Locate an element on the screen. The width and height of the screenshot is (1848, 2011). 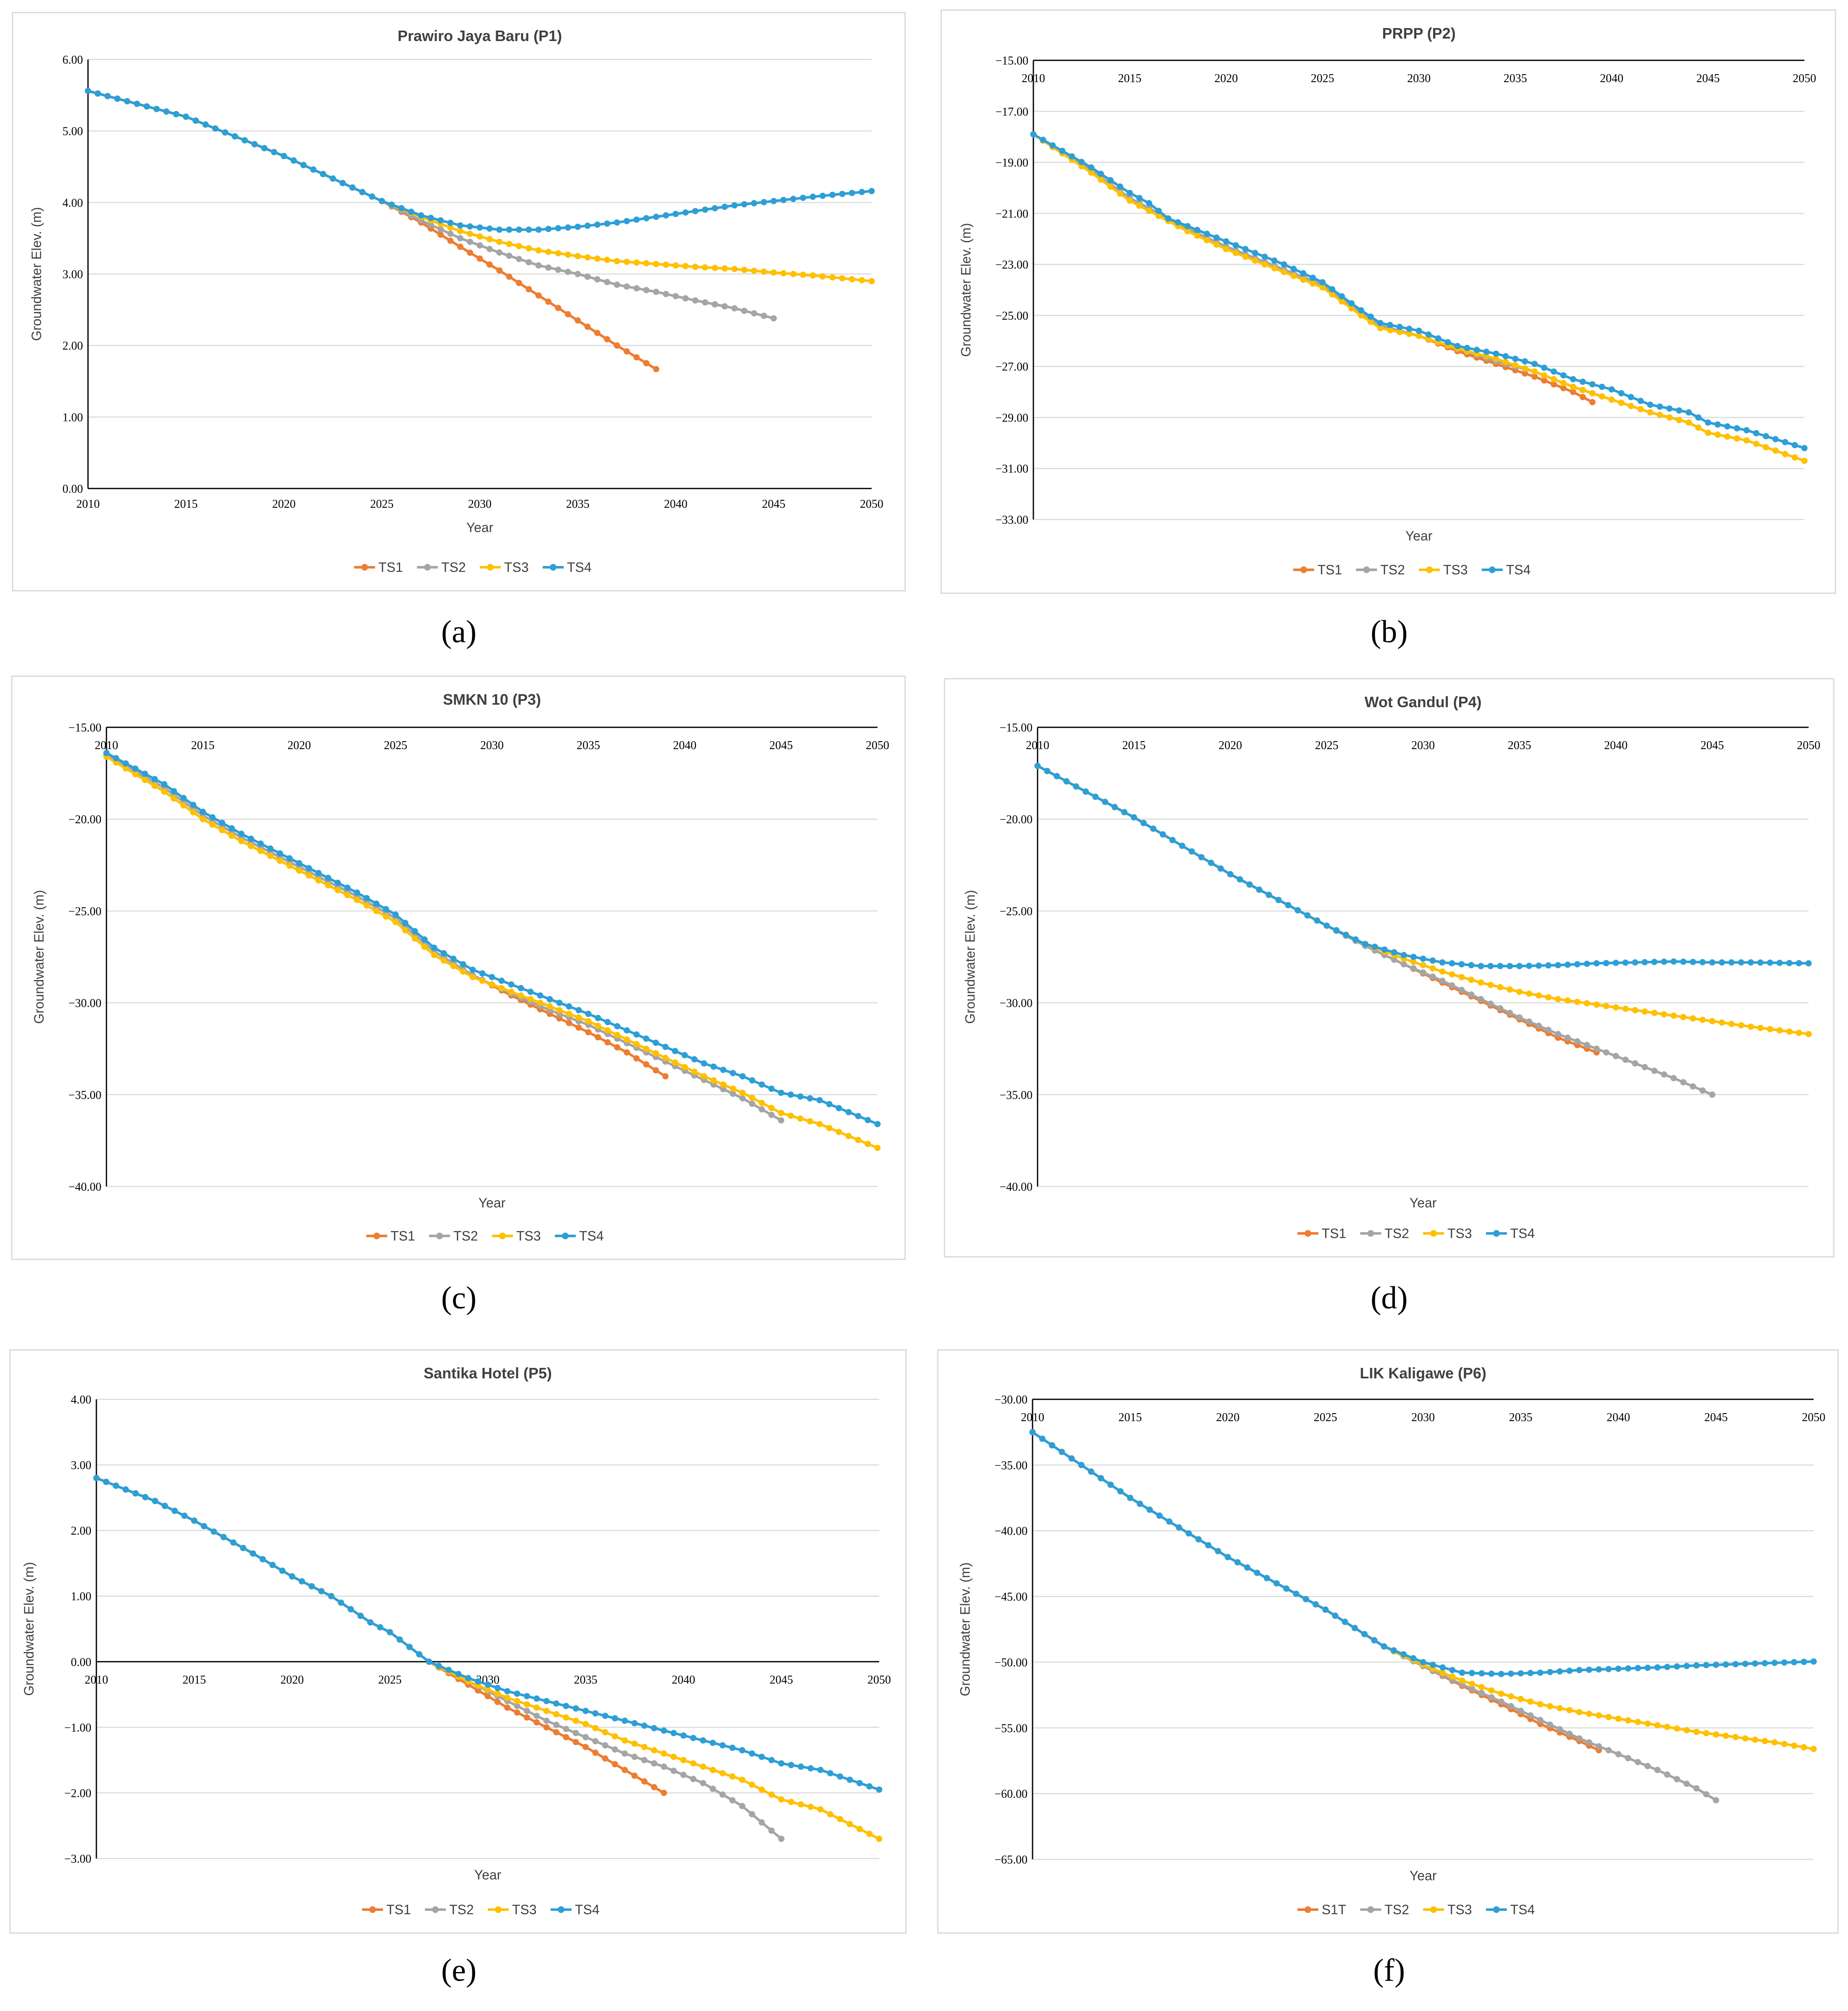
legend: S1T TS2 TS3 TS4 is located at coordinates (1416, 1909).